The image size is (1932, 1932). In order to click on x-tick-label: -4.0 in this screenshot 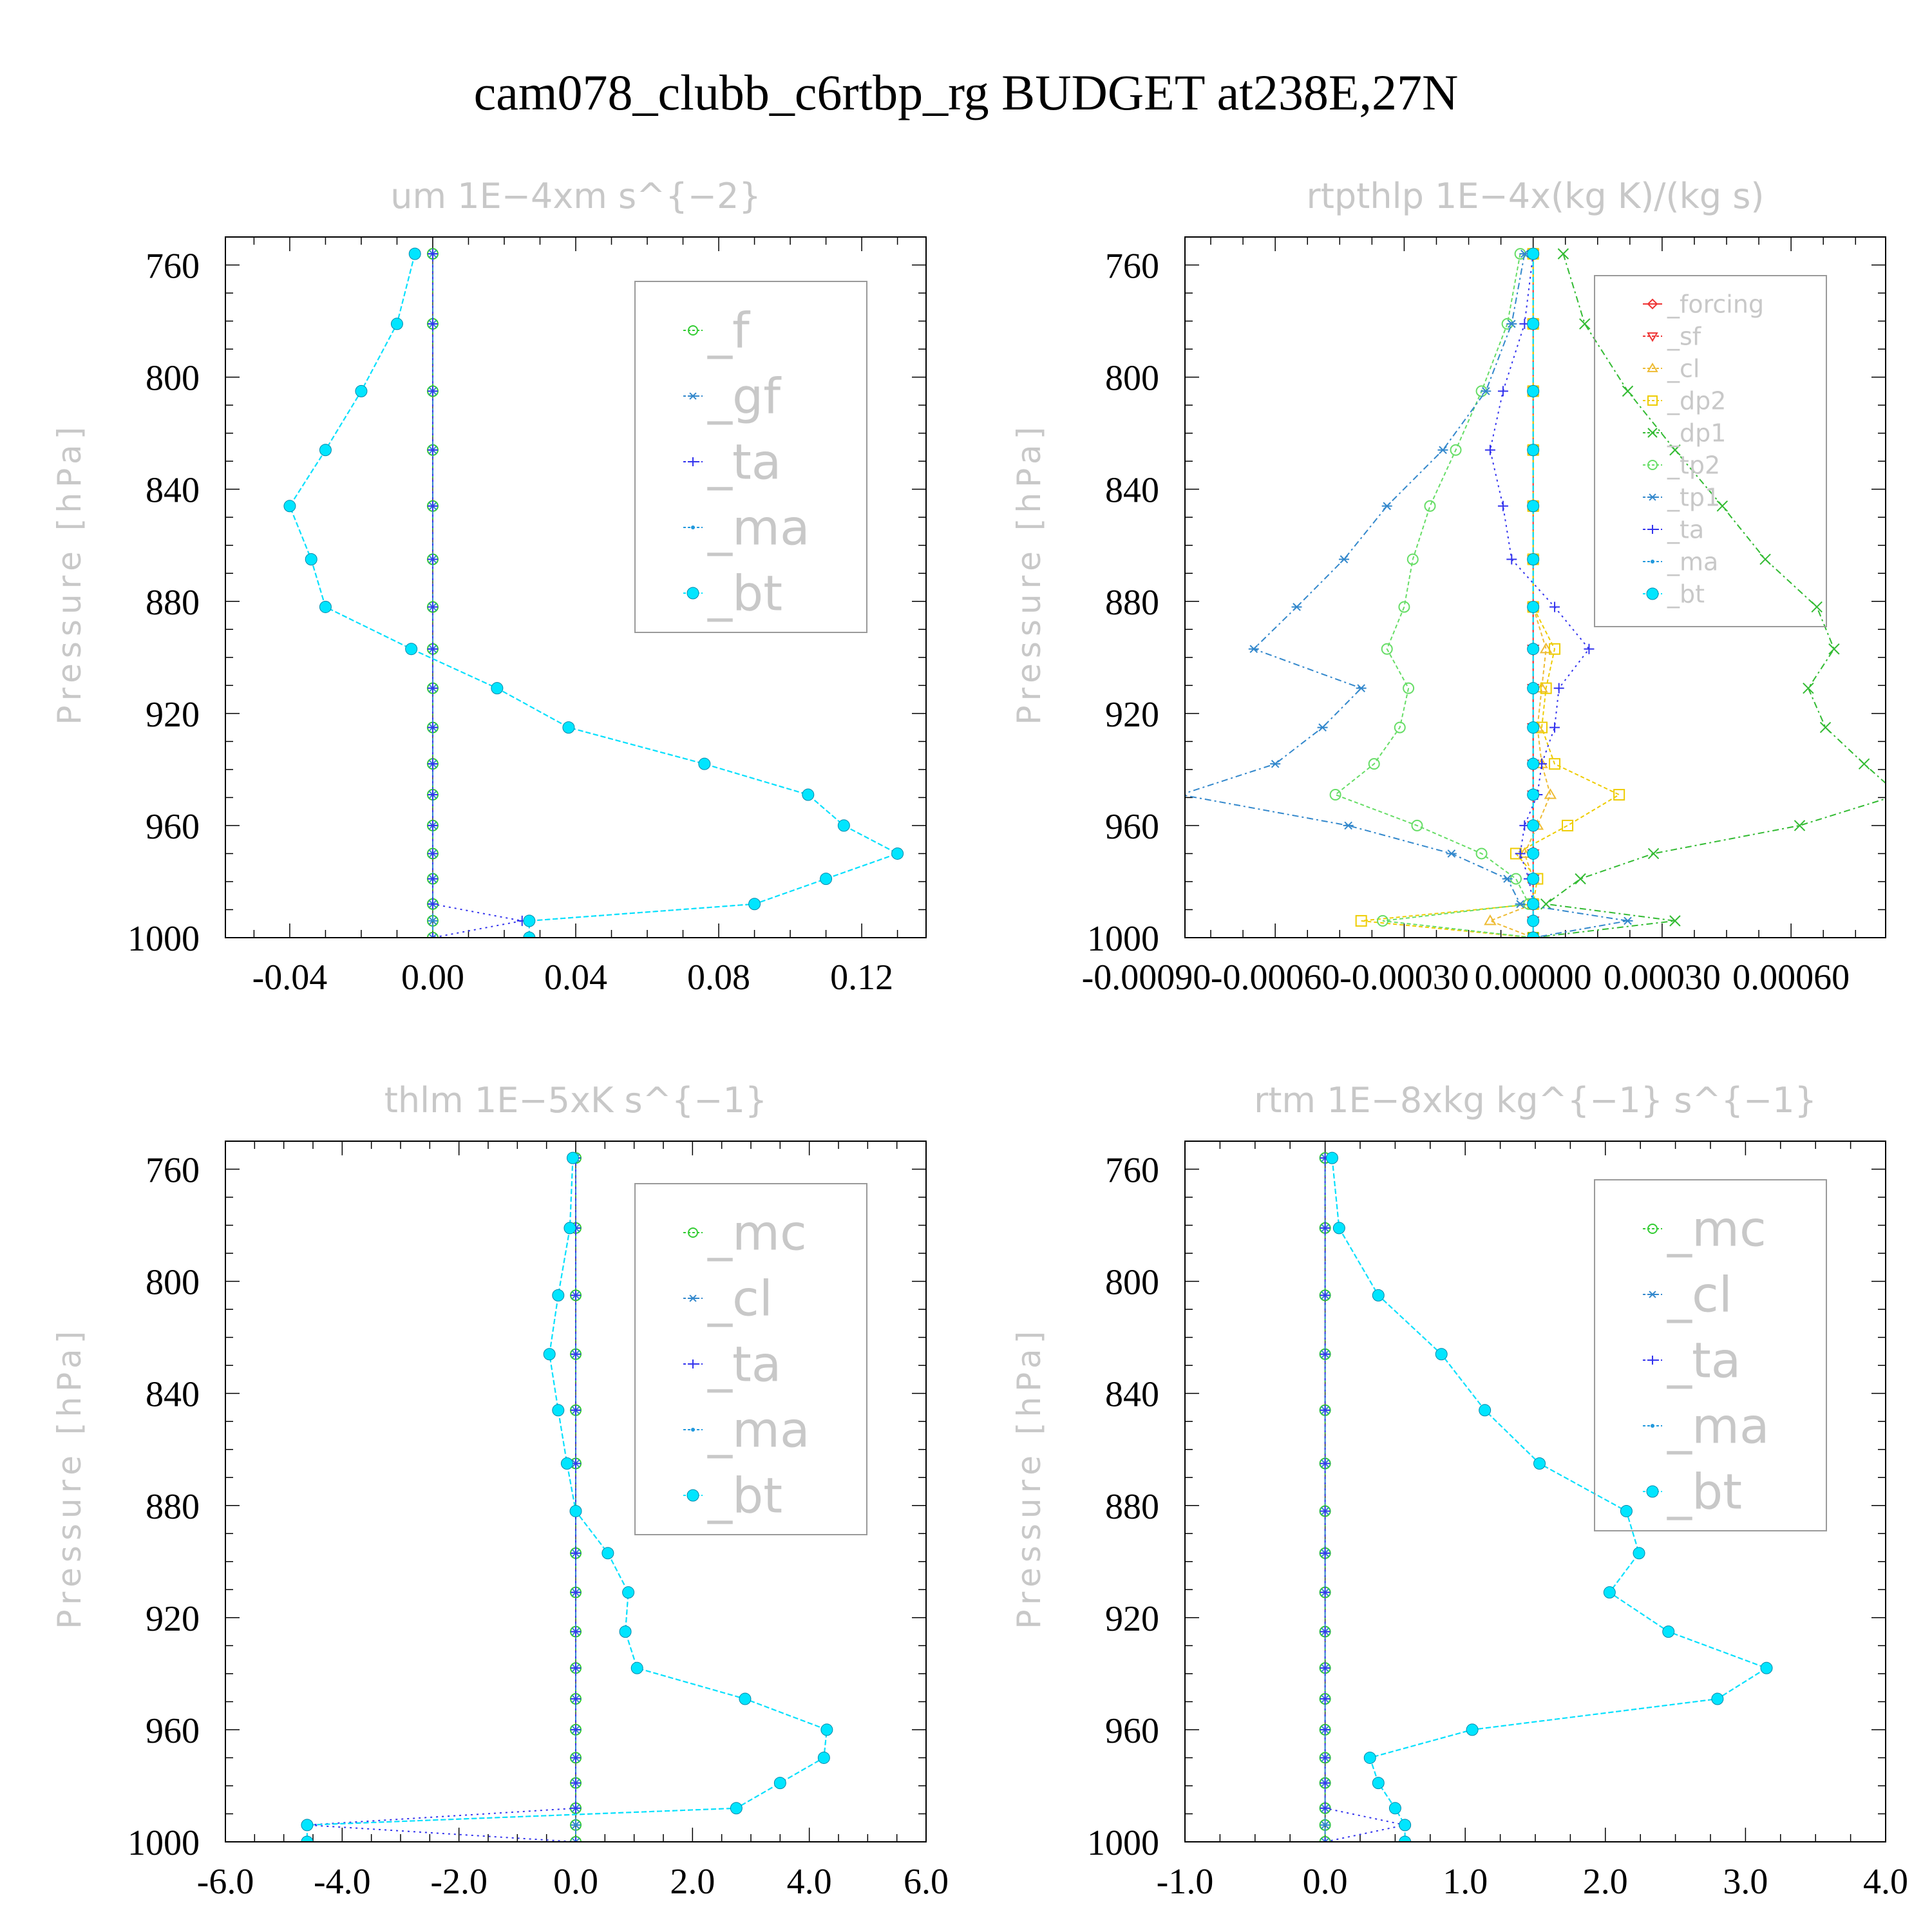, I will do `click(342, 1882)`.